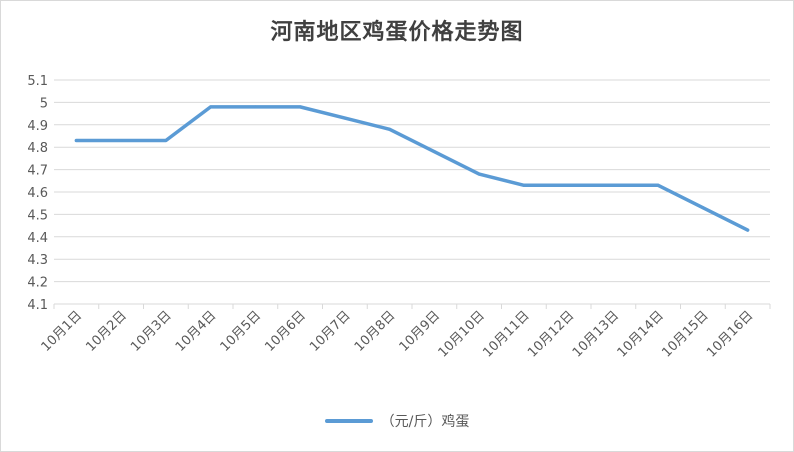 Image resolution: width=794 pixels, height=452 pixels. What do you see at coordinates (37, 238) in the screenshot?
I see `y-tick-label: 4.4` at bounding box center [37, 238].